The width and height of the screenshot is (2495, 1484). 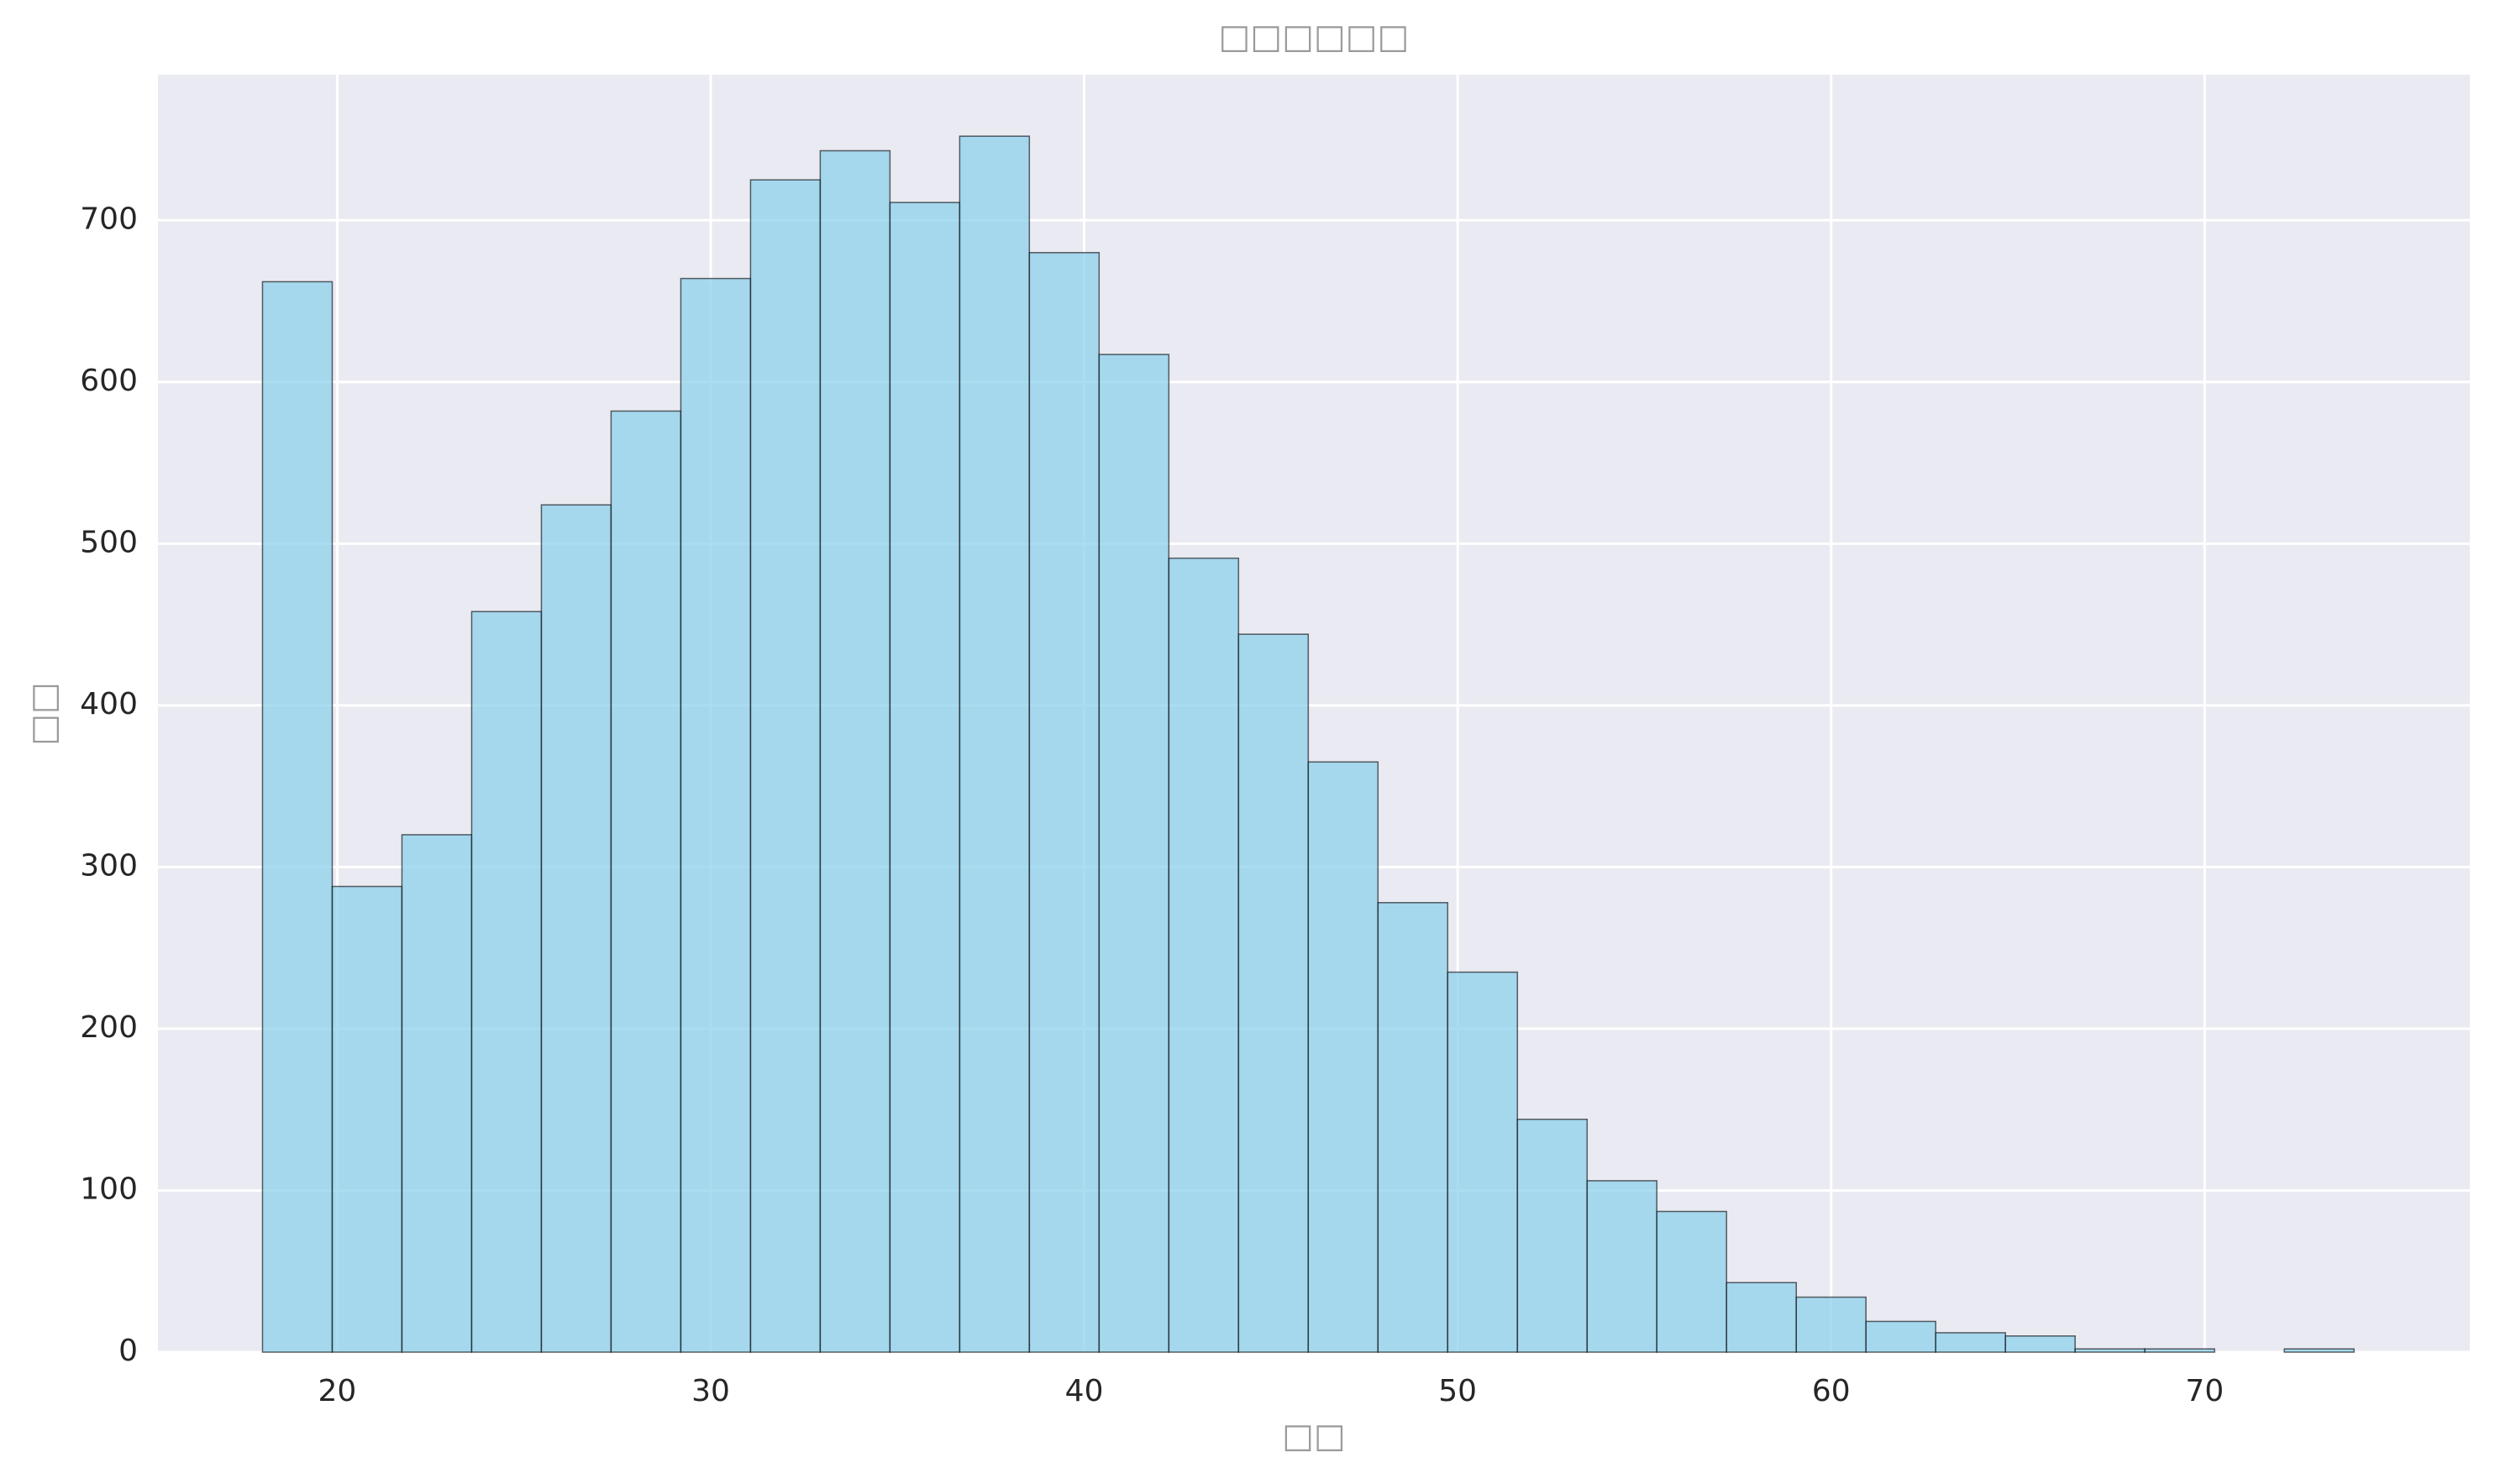 What do you see at coordinates (1314, 1436) in the screenshot?
I see `x-axis-label: □□` at bounding box center [1314, 1436].